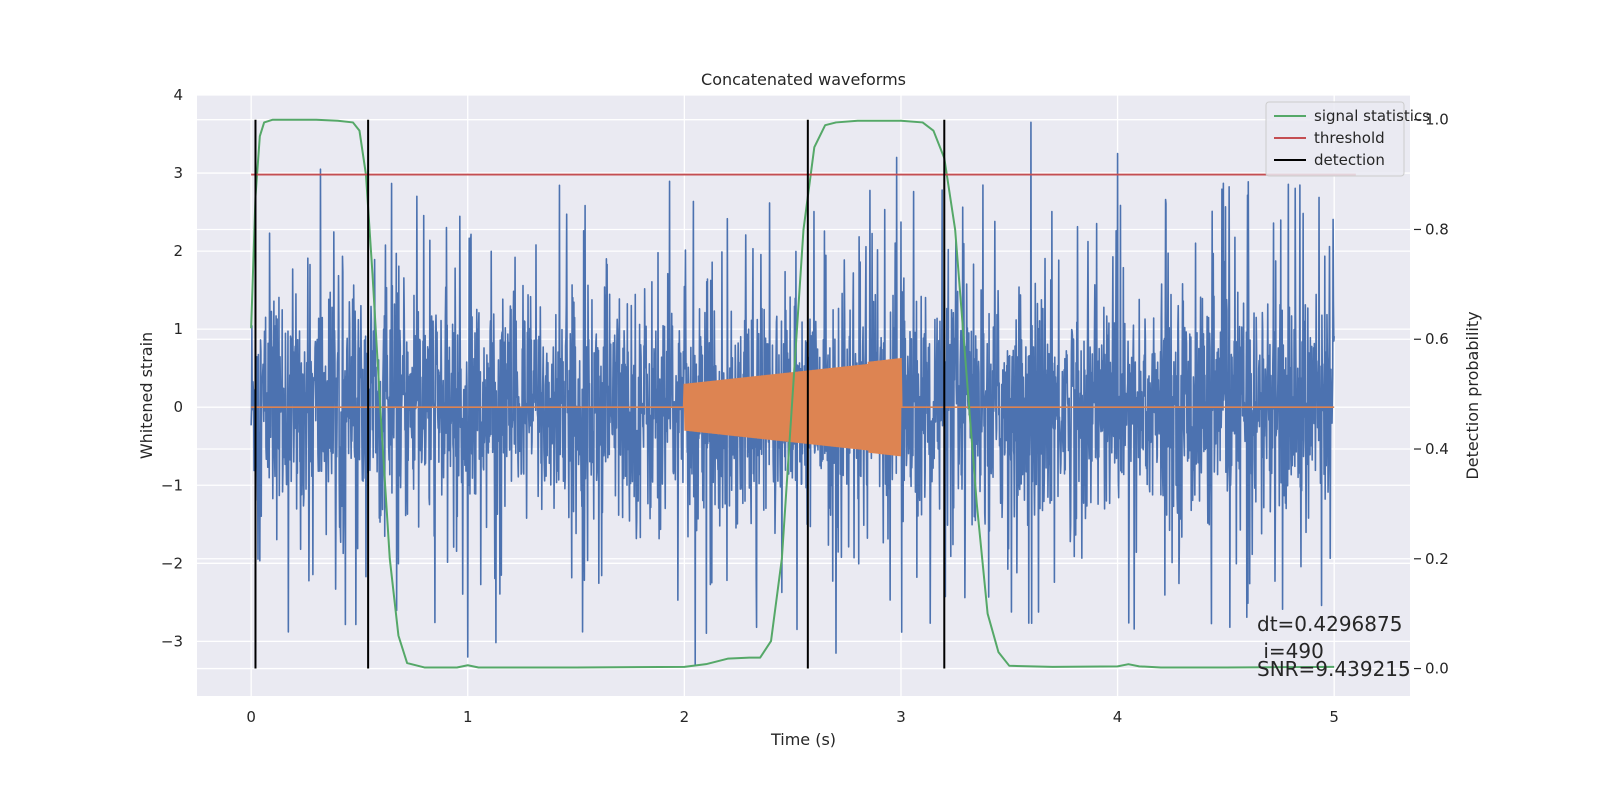  I want to click on y-tick-label: 3, so click(178, 173).